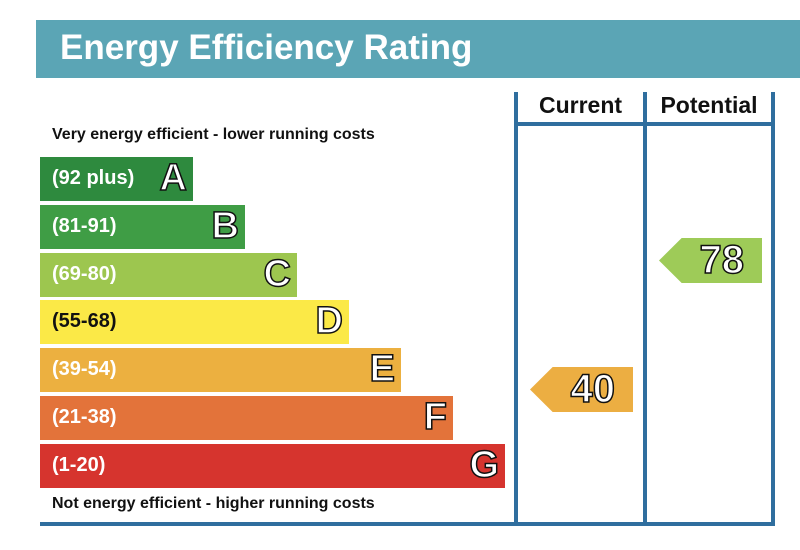 Image resolution: width=800 pixels, height=550 pixels. What do you see at coordinates (84, 225) in the screenshot?
I see `band-range: (81-91)` at bounding box center [84, 225].